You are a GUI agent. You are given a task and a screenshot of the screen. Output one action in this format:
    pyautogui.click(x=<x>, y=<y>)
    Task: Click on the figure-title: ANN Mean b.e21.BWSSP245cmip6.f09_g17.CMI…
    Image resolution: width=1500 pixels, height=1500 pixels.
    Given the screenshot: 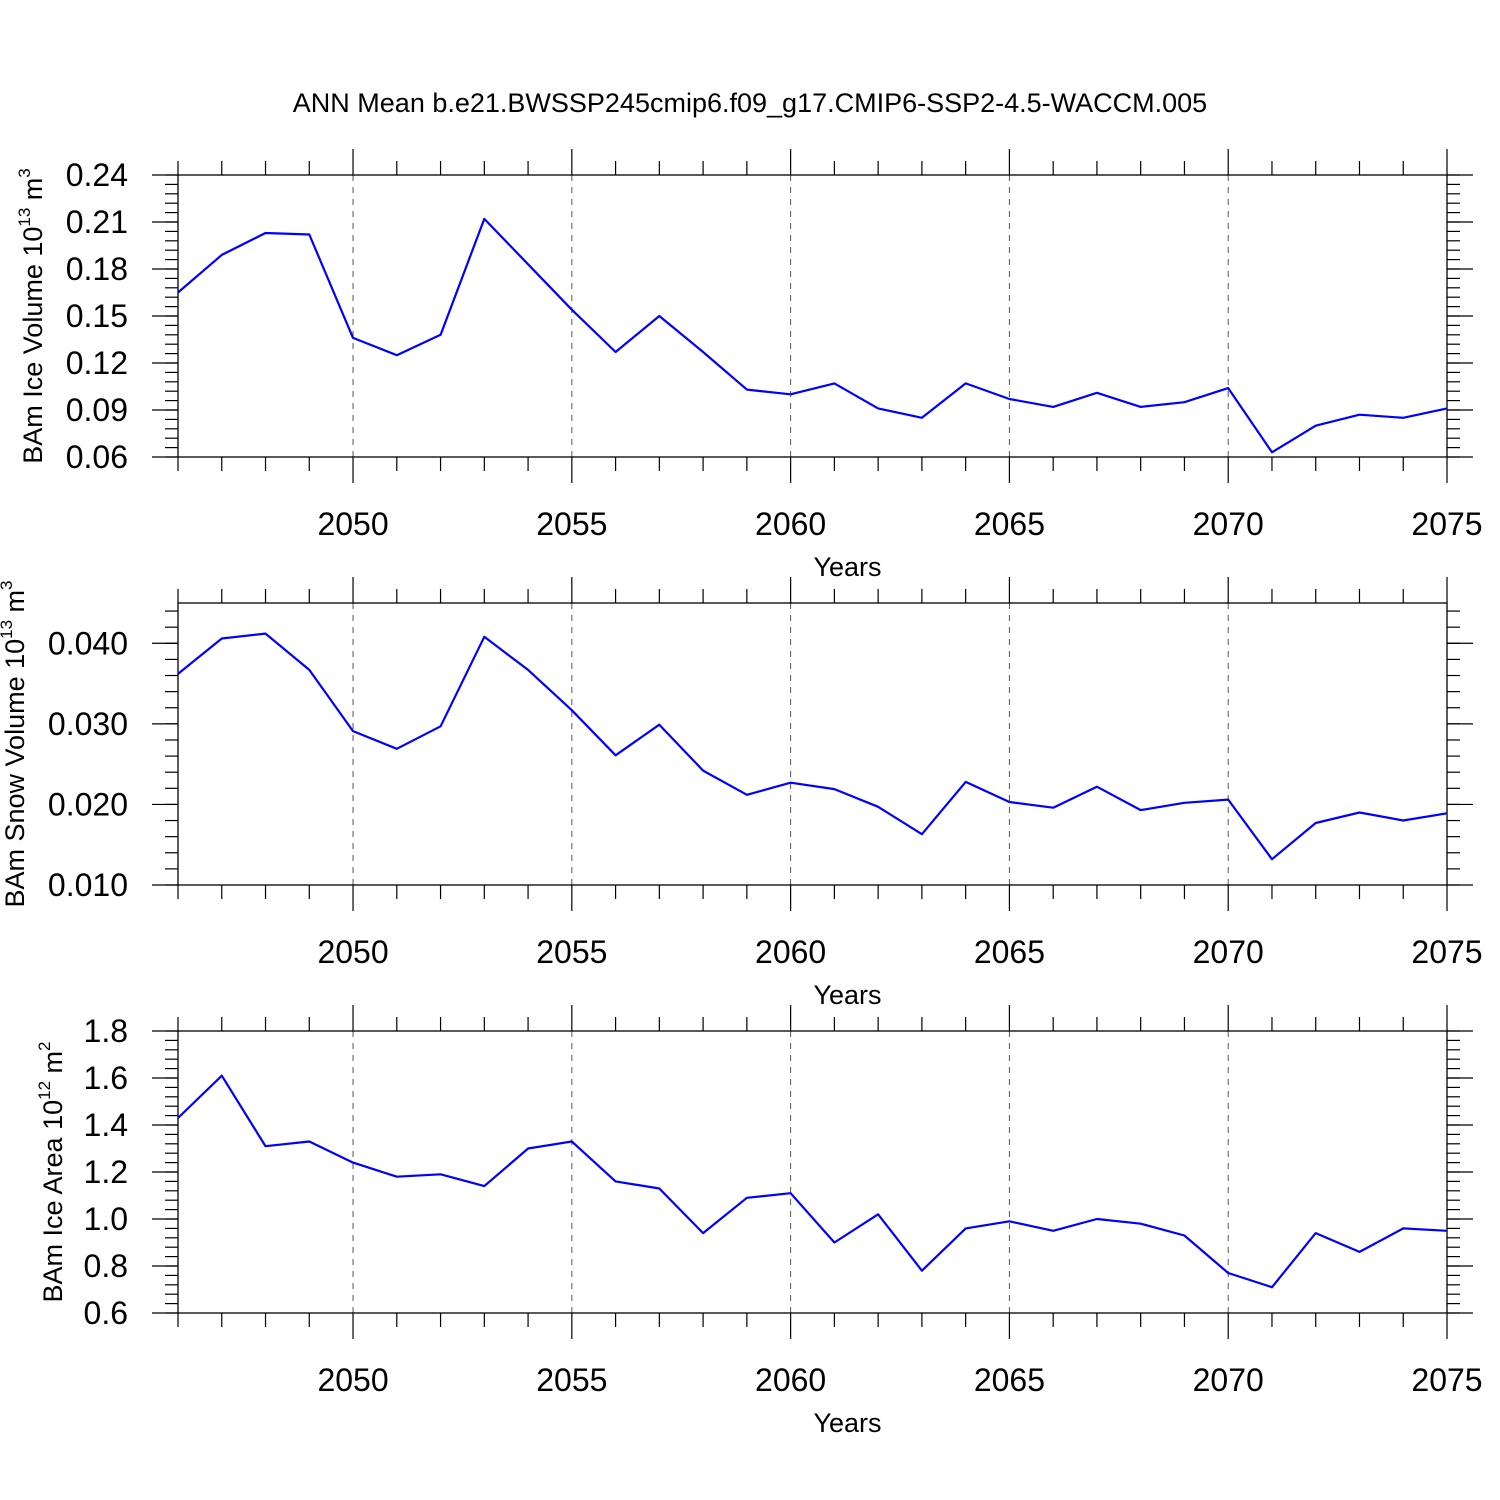 What is the action you would take?
    pyautogui.click(x=750, y=103)
    